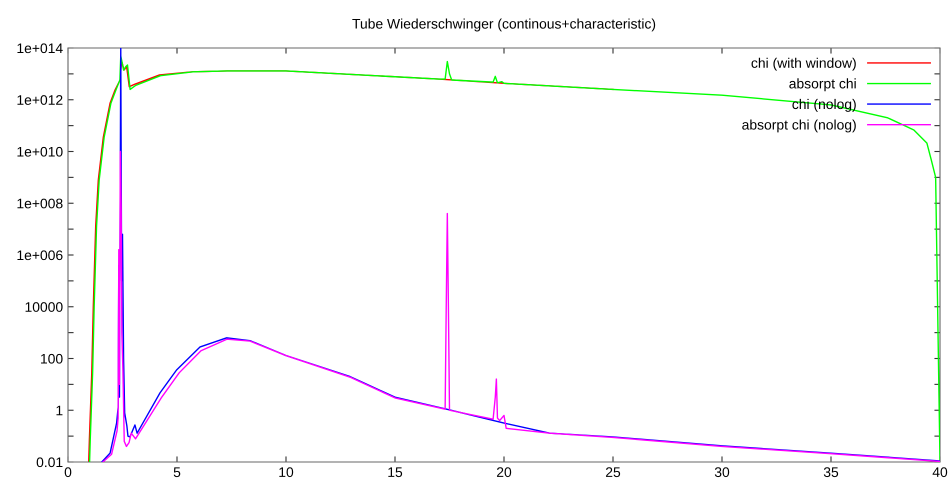  What do you see at coordinates (722, 472) in the screenshot?
I see `x-tick-label: 30` at bounding box center [722, 472].